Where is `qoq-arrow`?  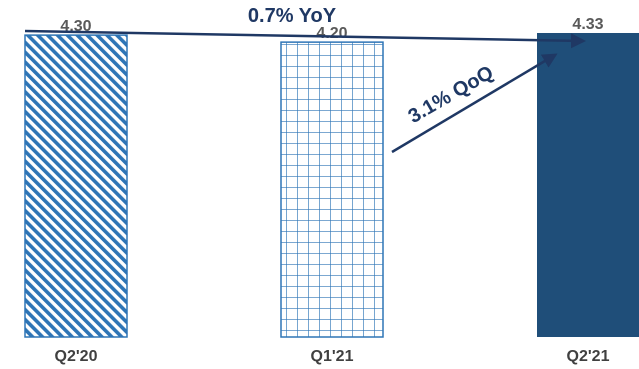 qoq-arrow is located at coordinates (474, 103).